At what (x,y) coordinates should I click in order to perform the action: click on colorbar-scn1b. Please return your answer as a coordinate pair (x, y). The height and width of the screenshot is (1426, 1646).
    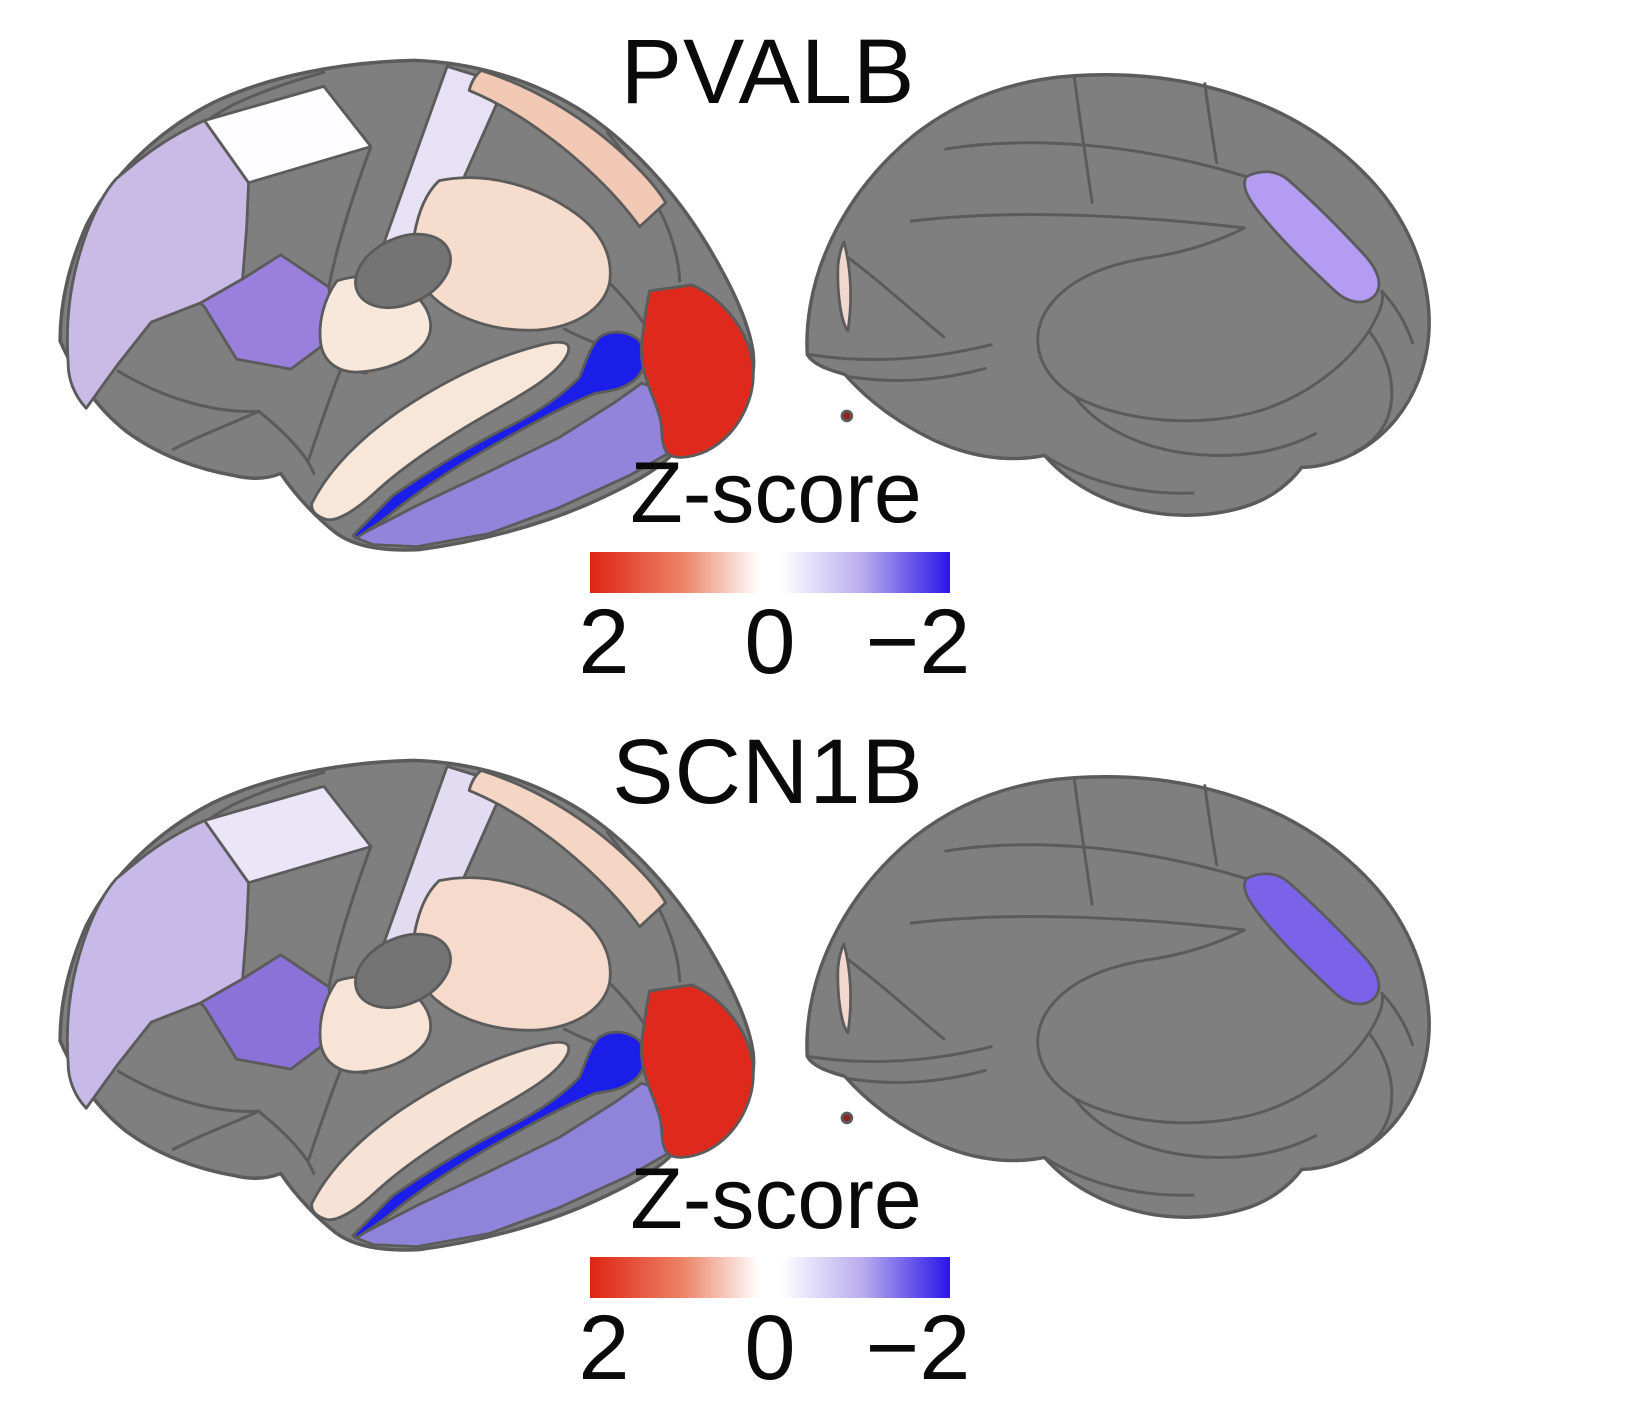
    Looking at the image, I should click on (770, 1277).